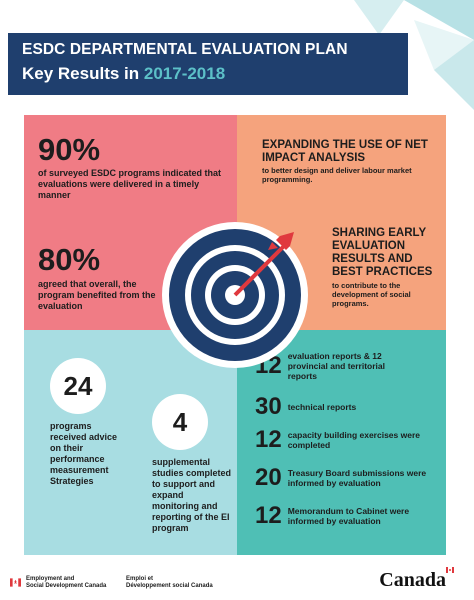  What do you see at coordinates (78, 386) in the screenshot?
I see `circle-24: 24` at bounding box center [78, 386].